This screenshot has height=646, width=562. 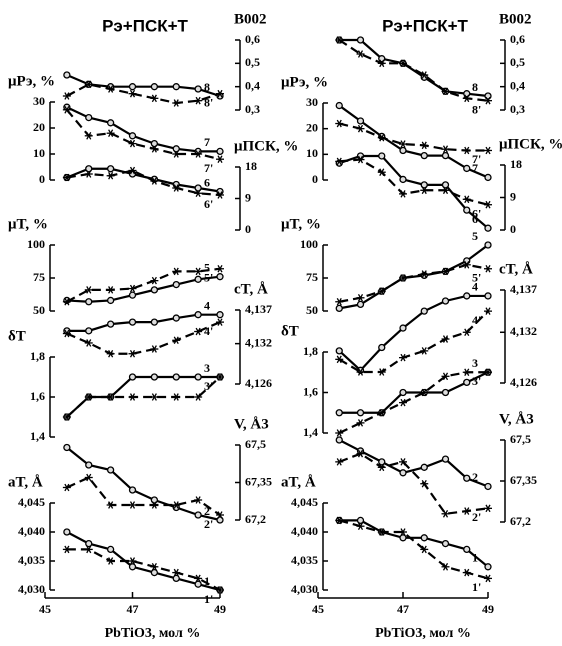 What do you see at coordinates (207, 87) in the screenshot?
I see `series-label: 8` at bounding box center [207, 87].